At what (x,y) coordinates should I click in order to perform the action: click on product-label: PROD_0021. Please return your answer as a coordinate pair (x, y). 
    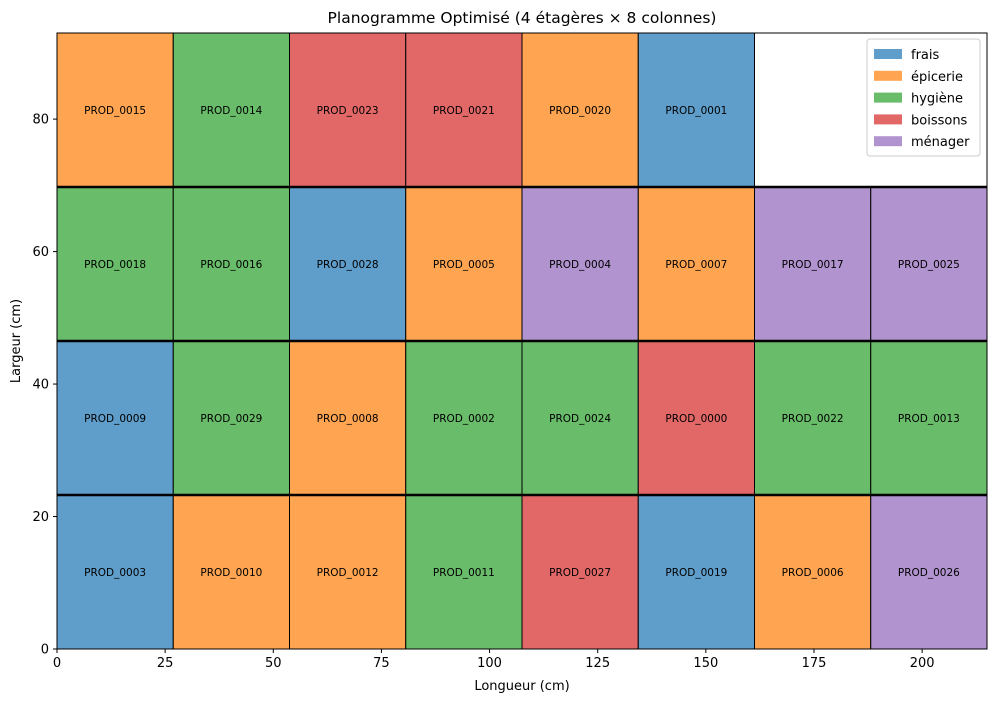
    Looking at the image, I should click on (464, 111).